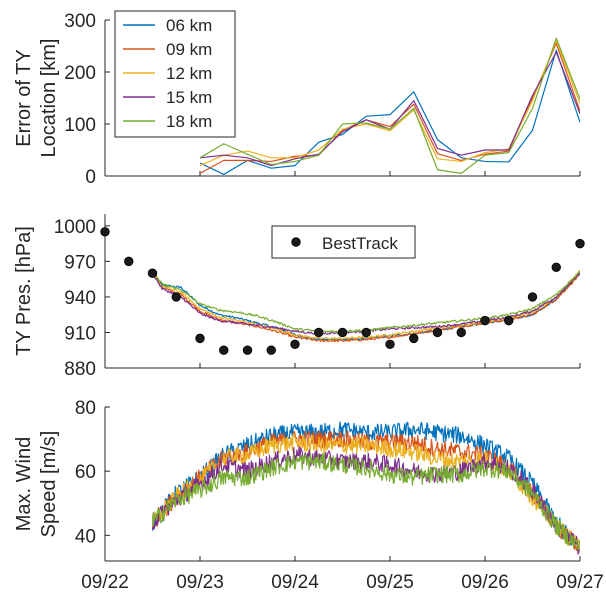  Describe the element at coordinates (296, 242) in the screenshot. I see `legend-marker` at that location.